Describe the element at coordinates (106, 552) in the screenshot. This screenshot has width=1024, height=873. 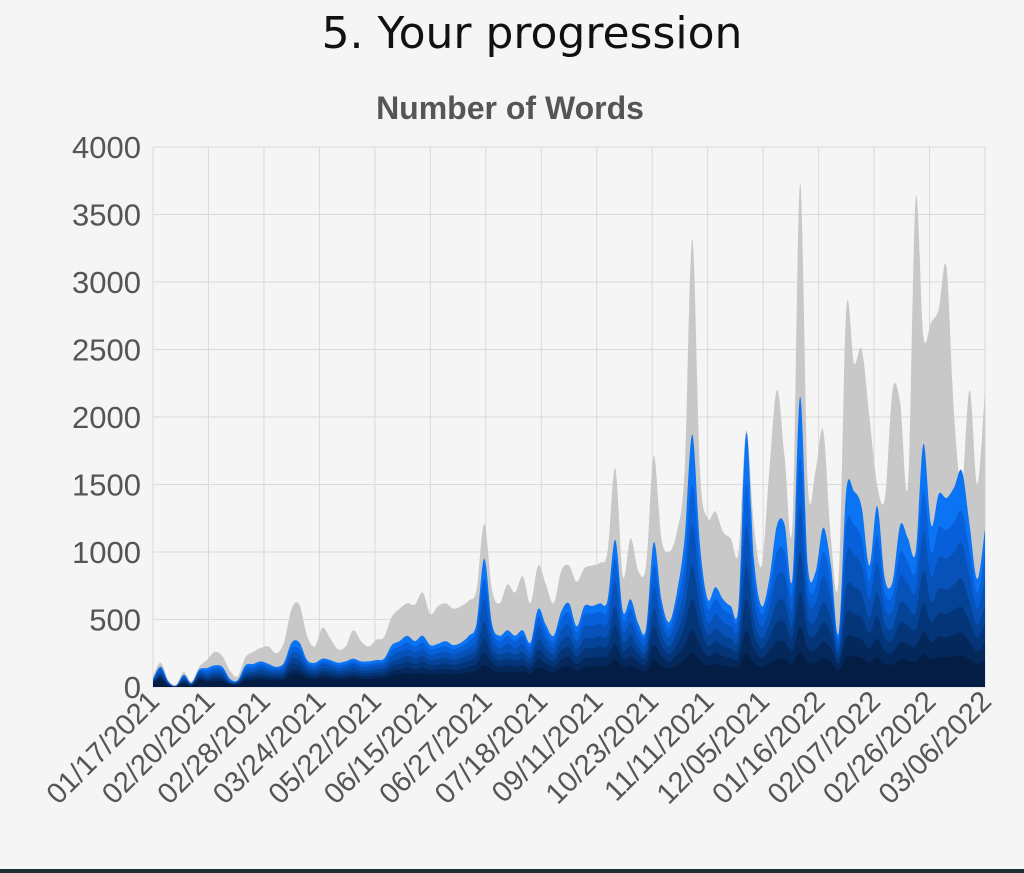
I see `y-tick-label-2: 1000` at that location.